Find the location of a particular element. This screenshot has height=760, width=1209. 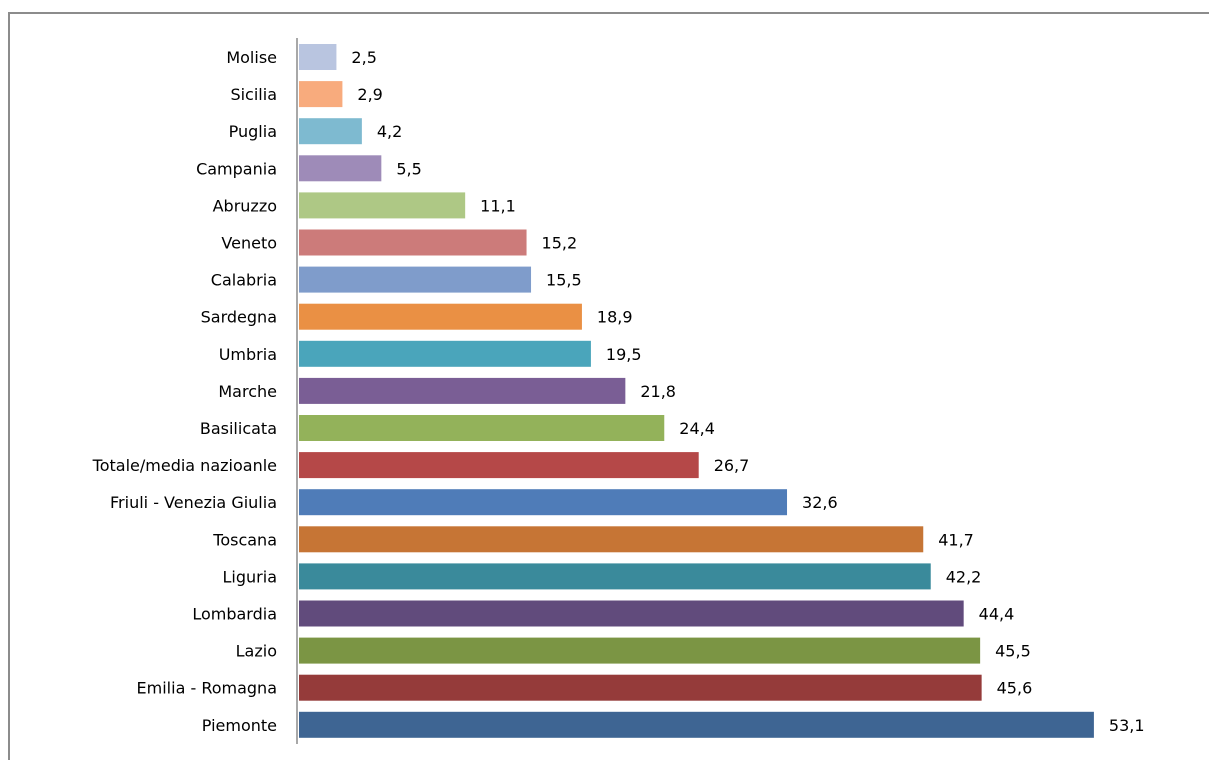

frame-left-border is located at coordinates (9, 386).